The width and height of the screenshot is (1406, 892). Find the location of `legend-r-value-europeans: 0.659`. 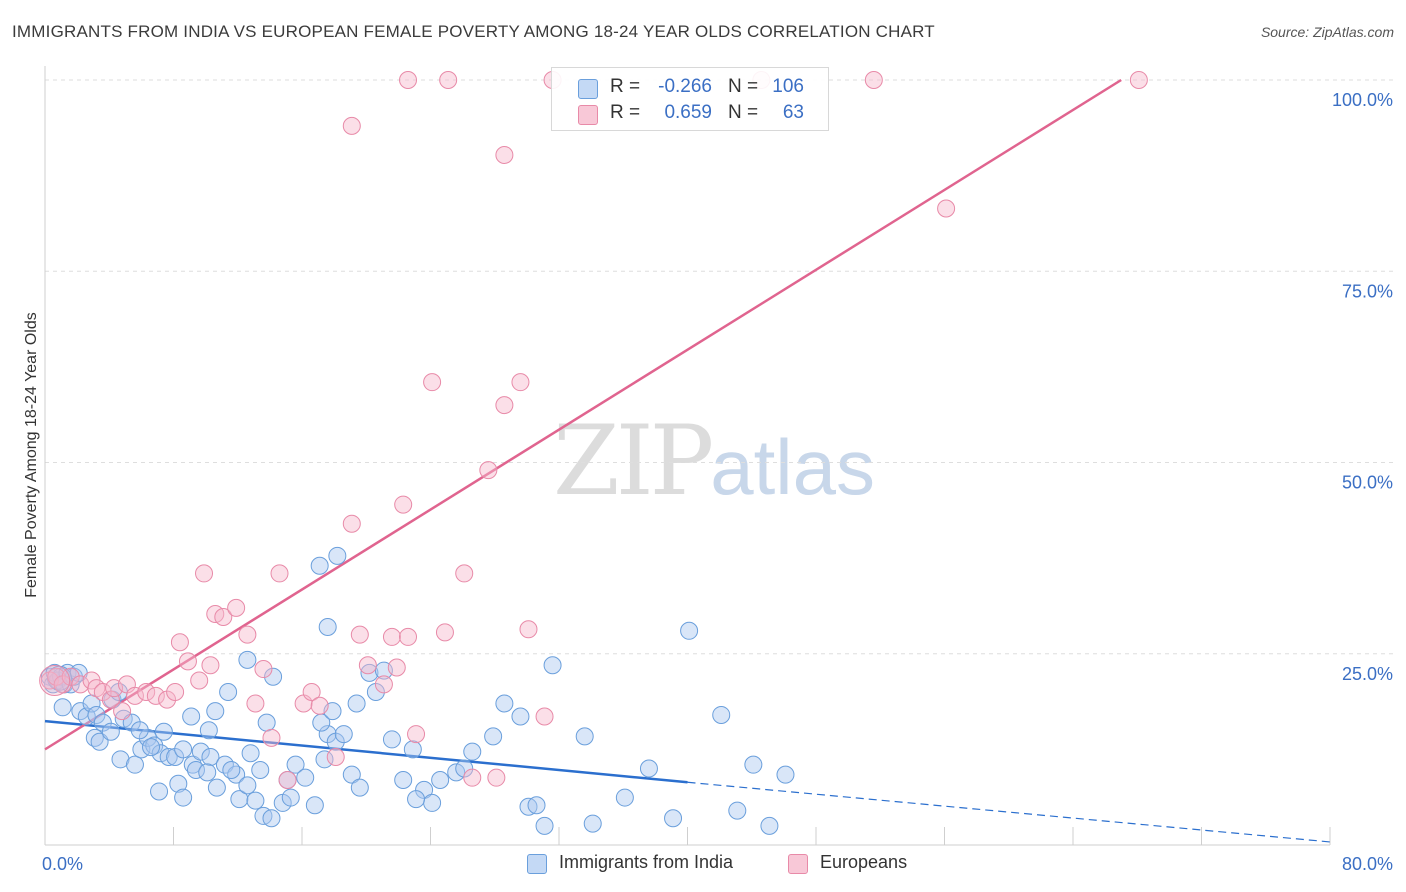

legend-r-value-europeans: 0.659 is located at coordinates (688, 112).